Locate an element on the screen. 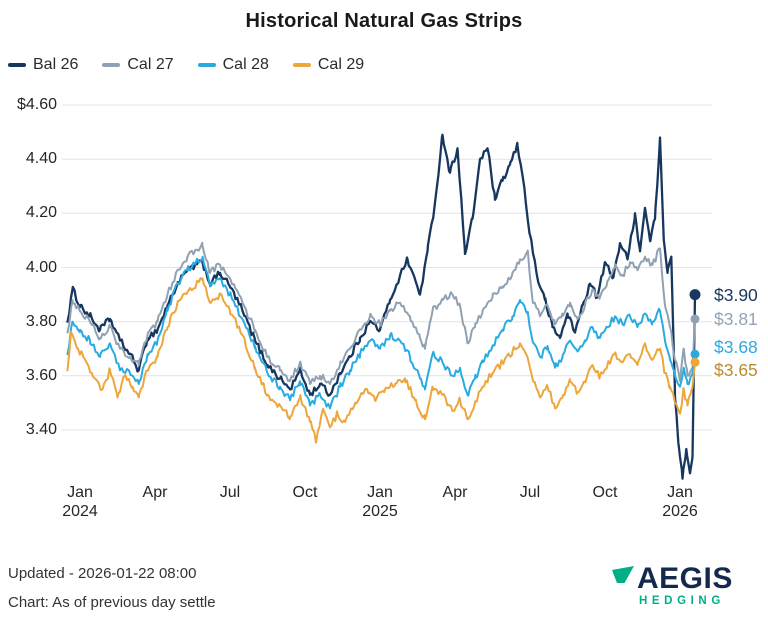  y-axis-tick-label: 3.60 is located at coordinates (41, 375).